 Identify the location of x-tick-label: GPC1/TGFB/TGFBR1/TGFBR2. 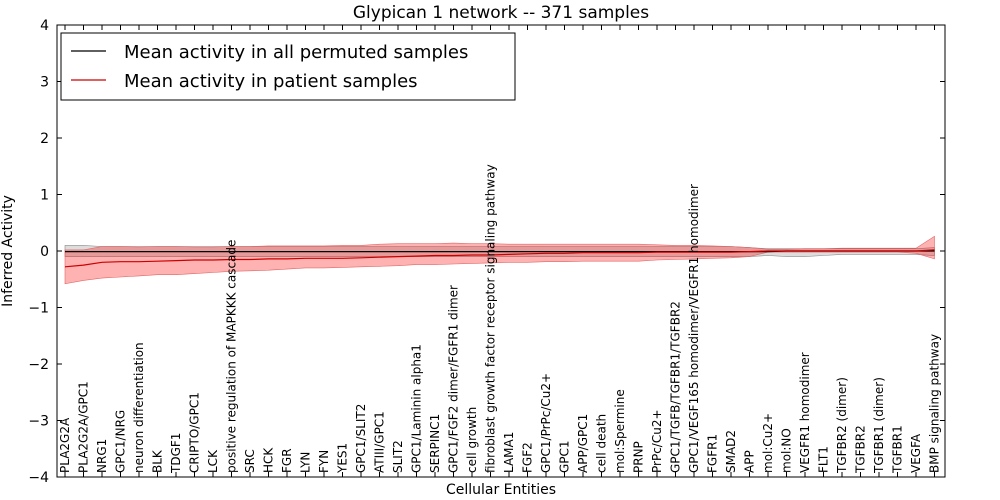
(676, 387).